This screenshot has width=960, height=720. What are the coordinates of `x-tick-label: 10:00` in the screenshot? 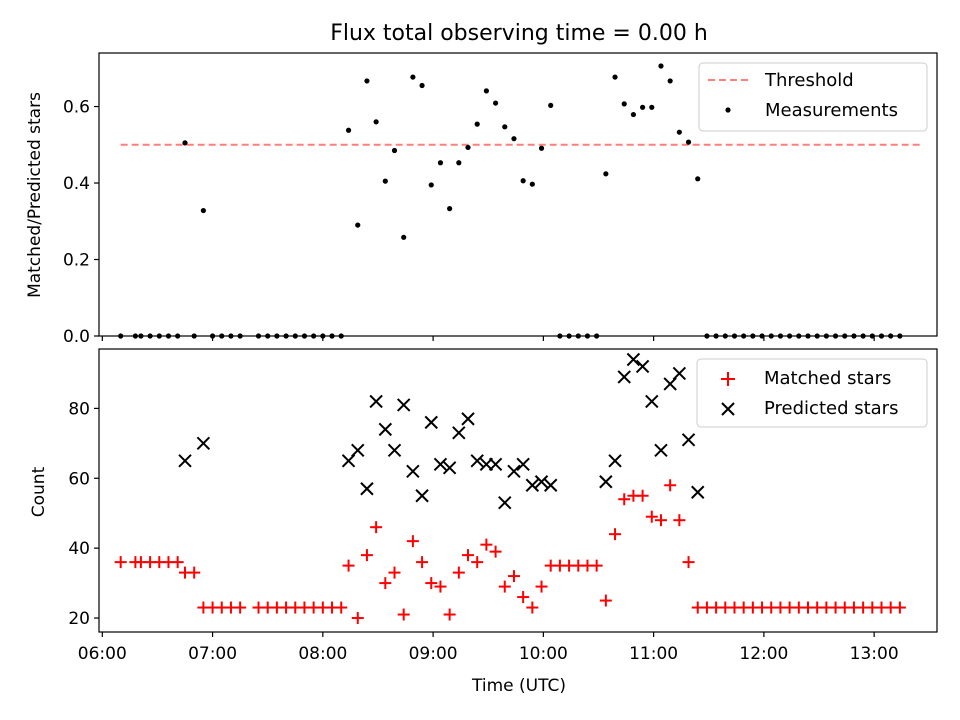 It's located at (543, 654).